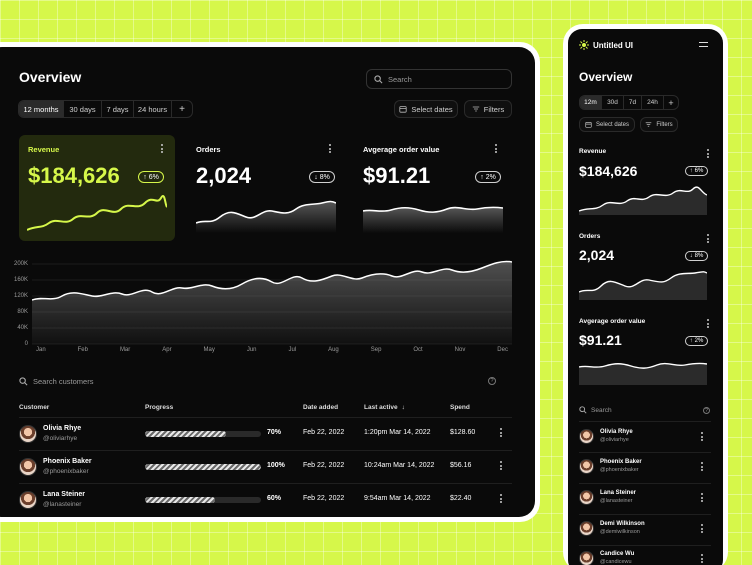 This screenshot has width=752, height=565. I want to click on logo-icon, so click(584, 45).